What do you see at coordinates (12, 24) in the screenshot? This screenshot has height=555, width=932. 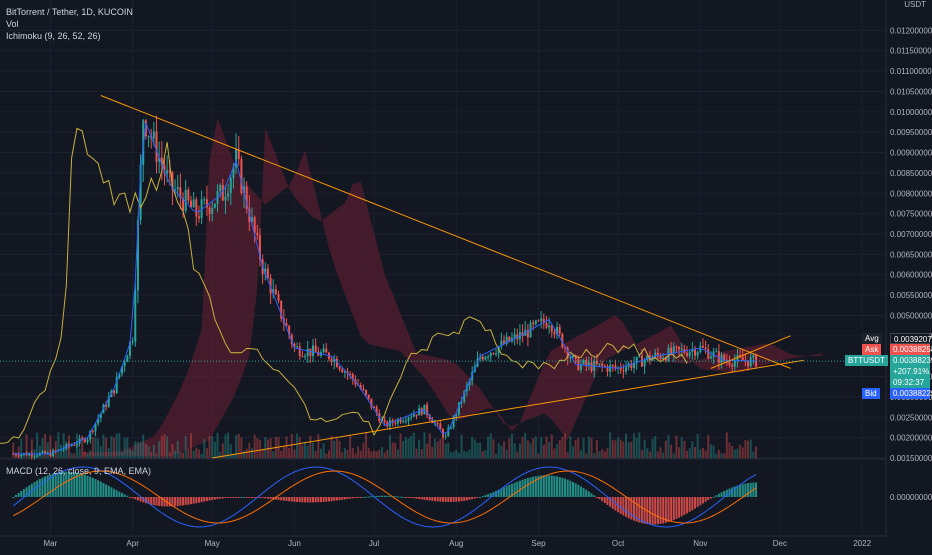 I see `volume-legend: Vol` at bounding box center [12, 24].